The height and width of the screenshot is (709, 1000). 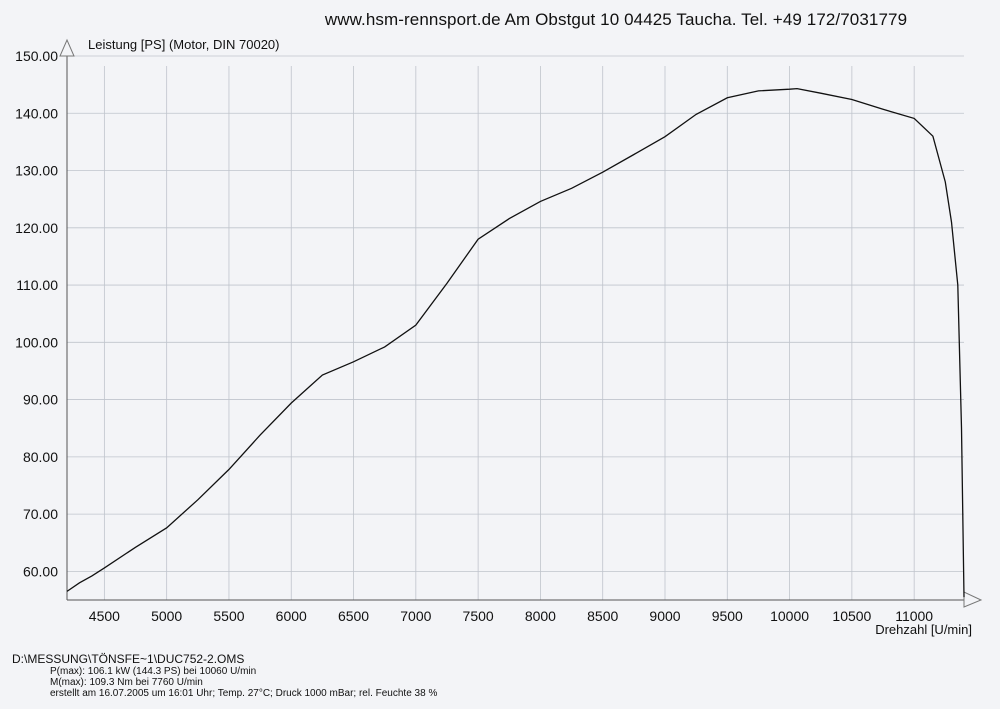 What do you see at coordinates (126, 682) in the screenshot?
I see `mmax-line: M(max): 109.3 Nm bei 7760 U/min` at bounding box center [126, 682].